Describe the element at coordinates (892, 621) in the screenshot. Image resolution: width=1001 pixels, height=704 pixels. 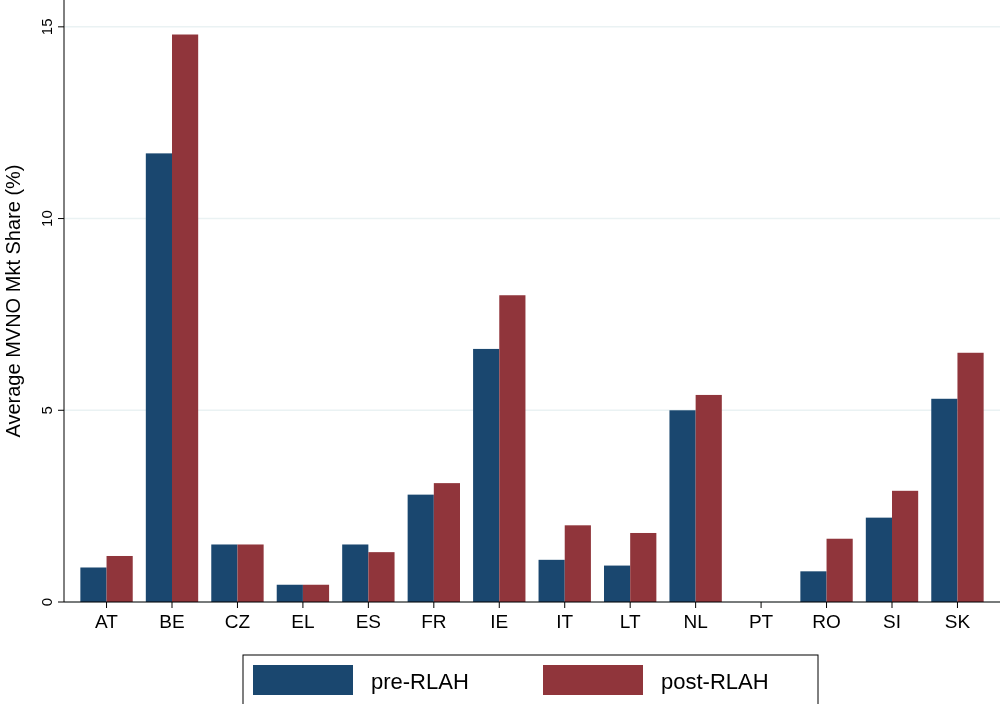
I see `x-tick-label: SI` at that location.